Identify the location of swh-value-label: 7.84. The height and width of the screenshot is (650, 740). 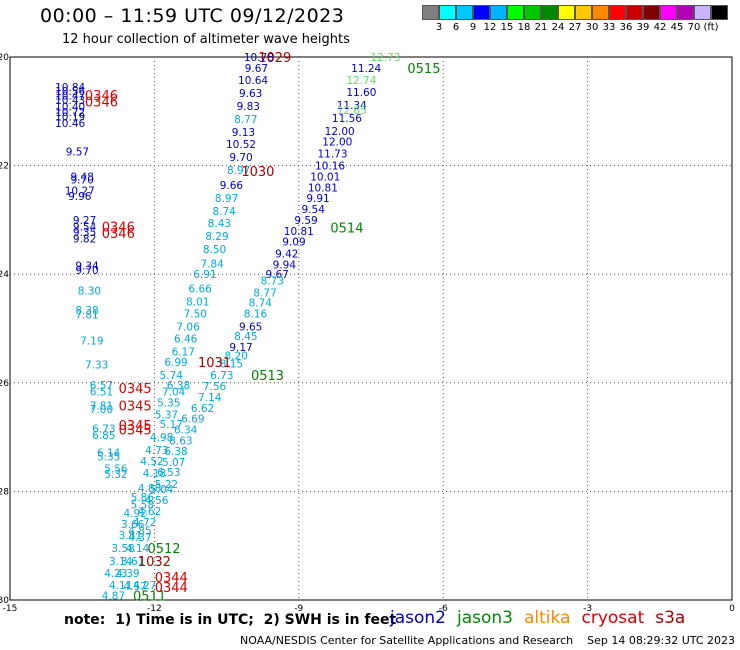
(212, 264).